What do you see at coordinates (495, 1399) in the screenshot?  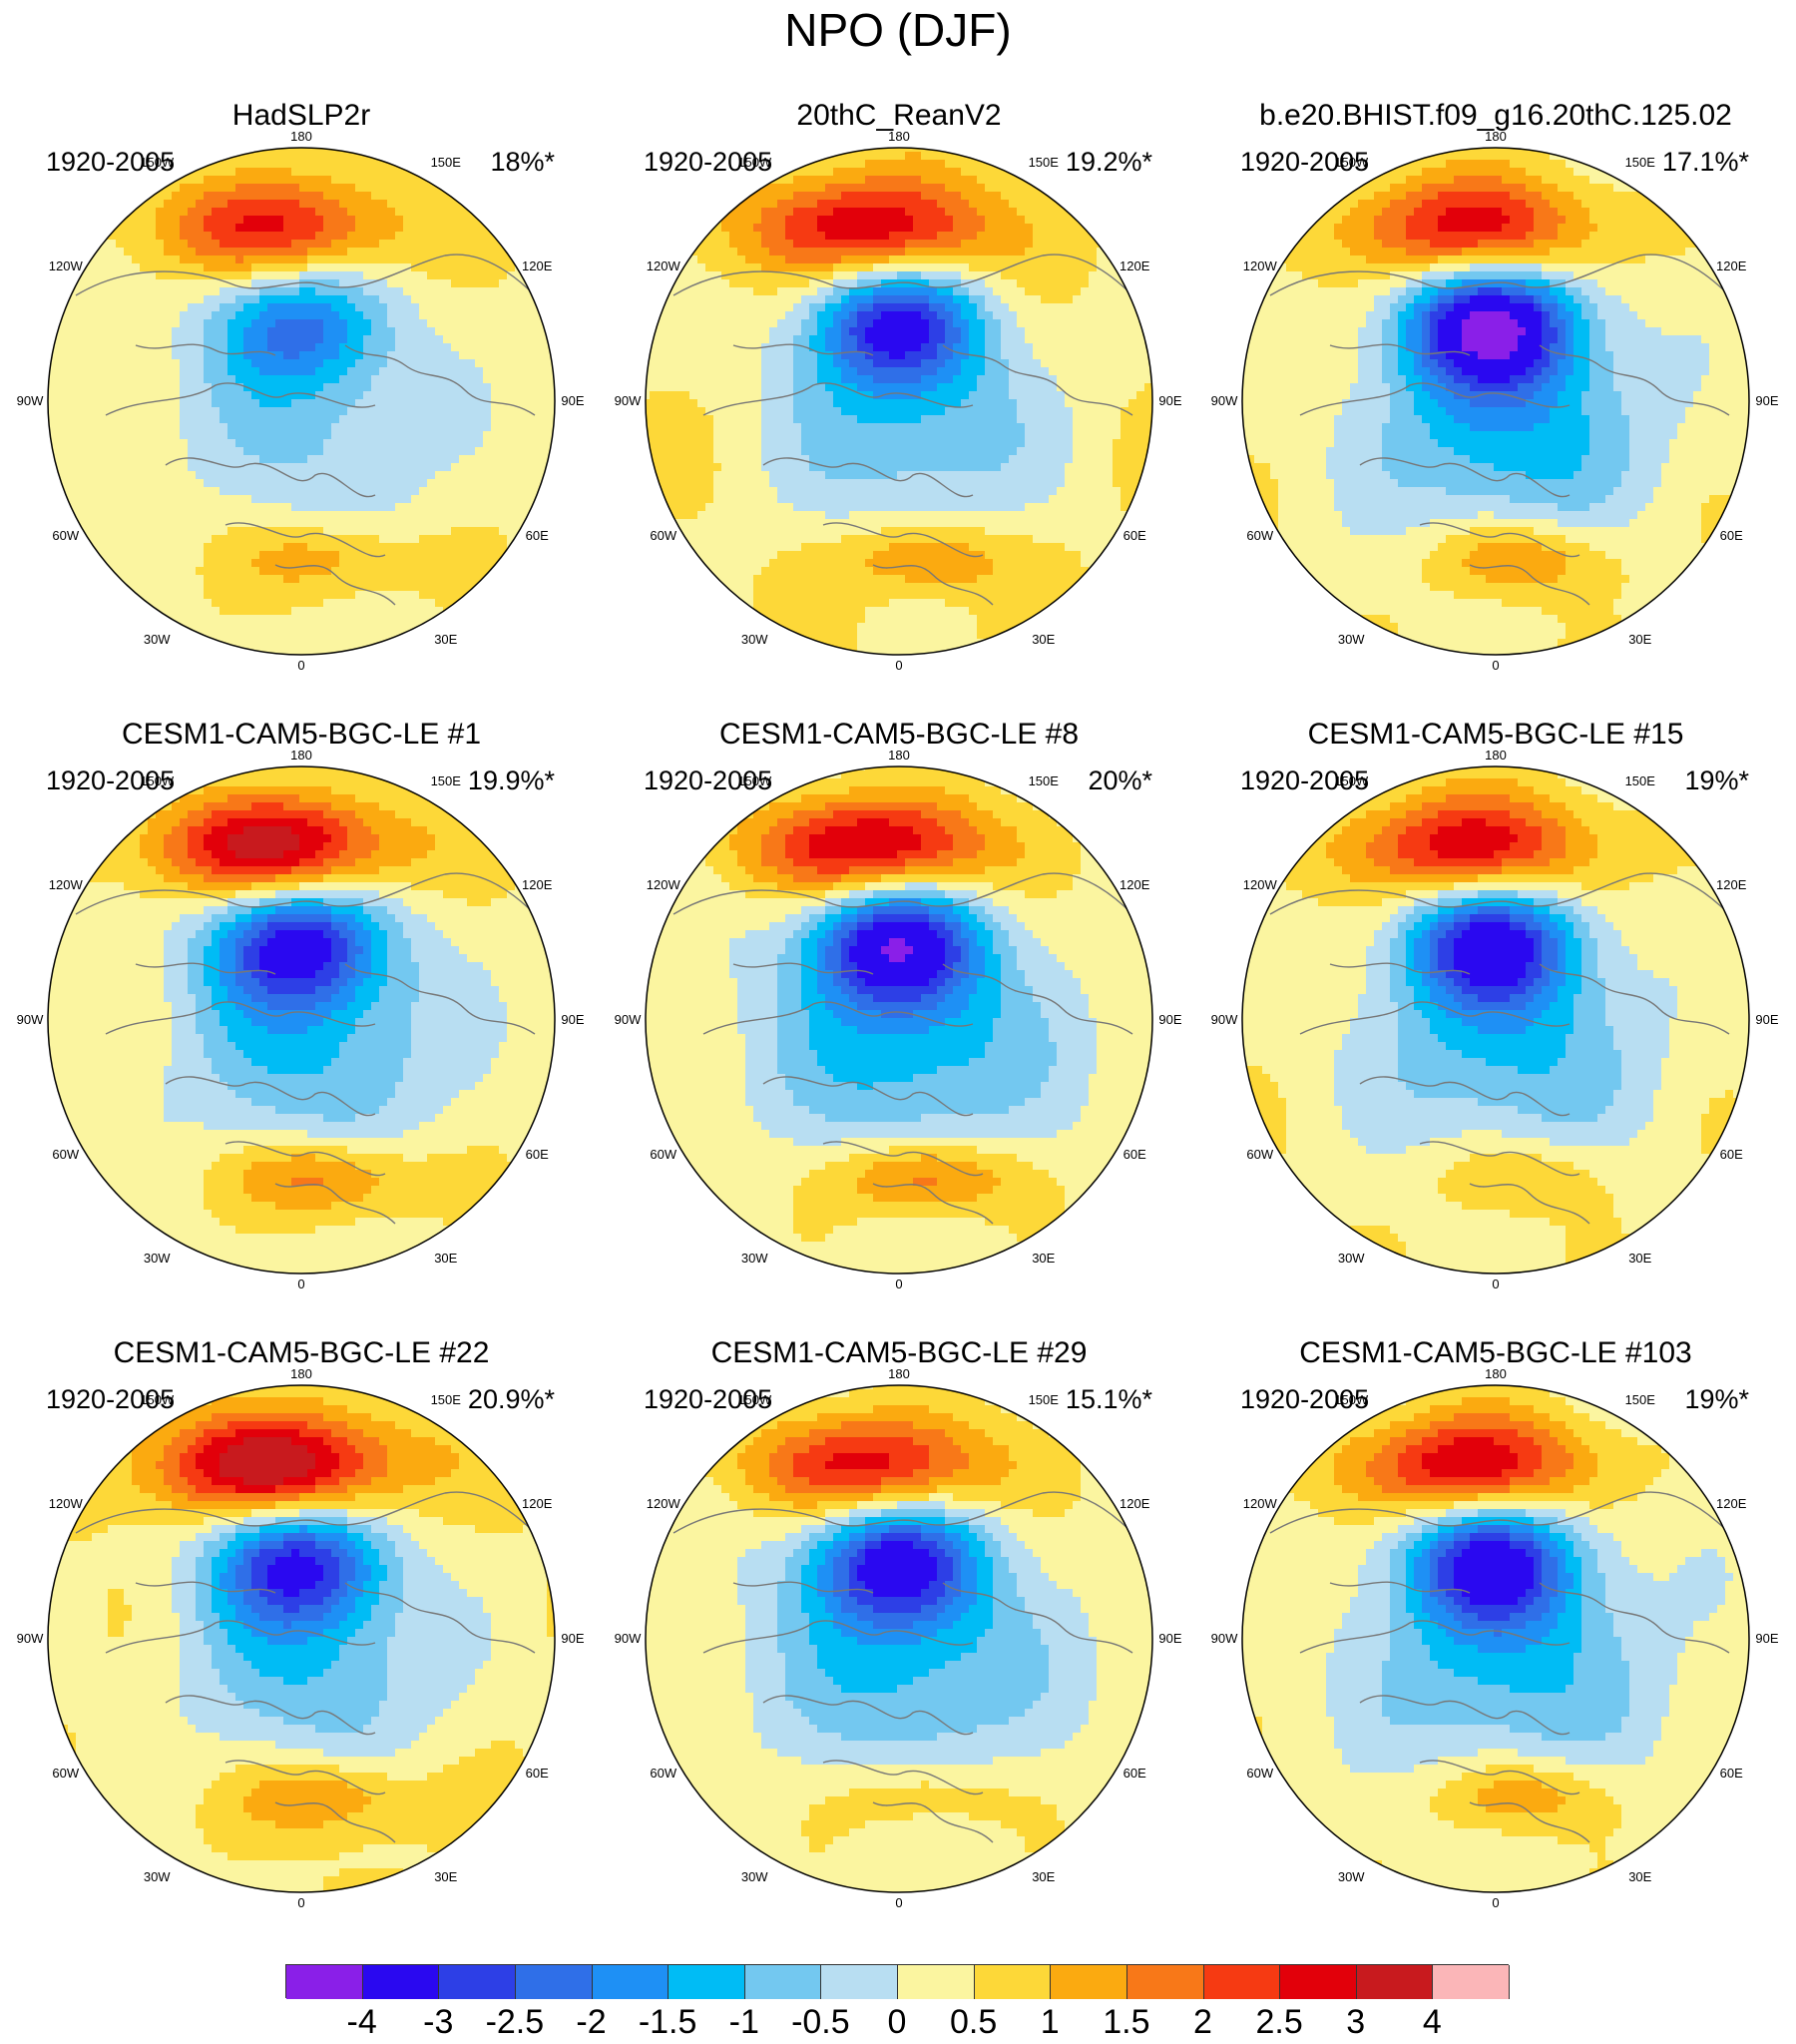 I see `panel-variance-explained: 20.9%*` at bounding box center [495, 1399].